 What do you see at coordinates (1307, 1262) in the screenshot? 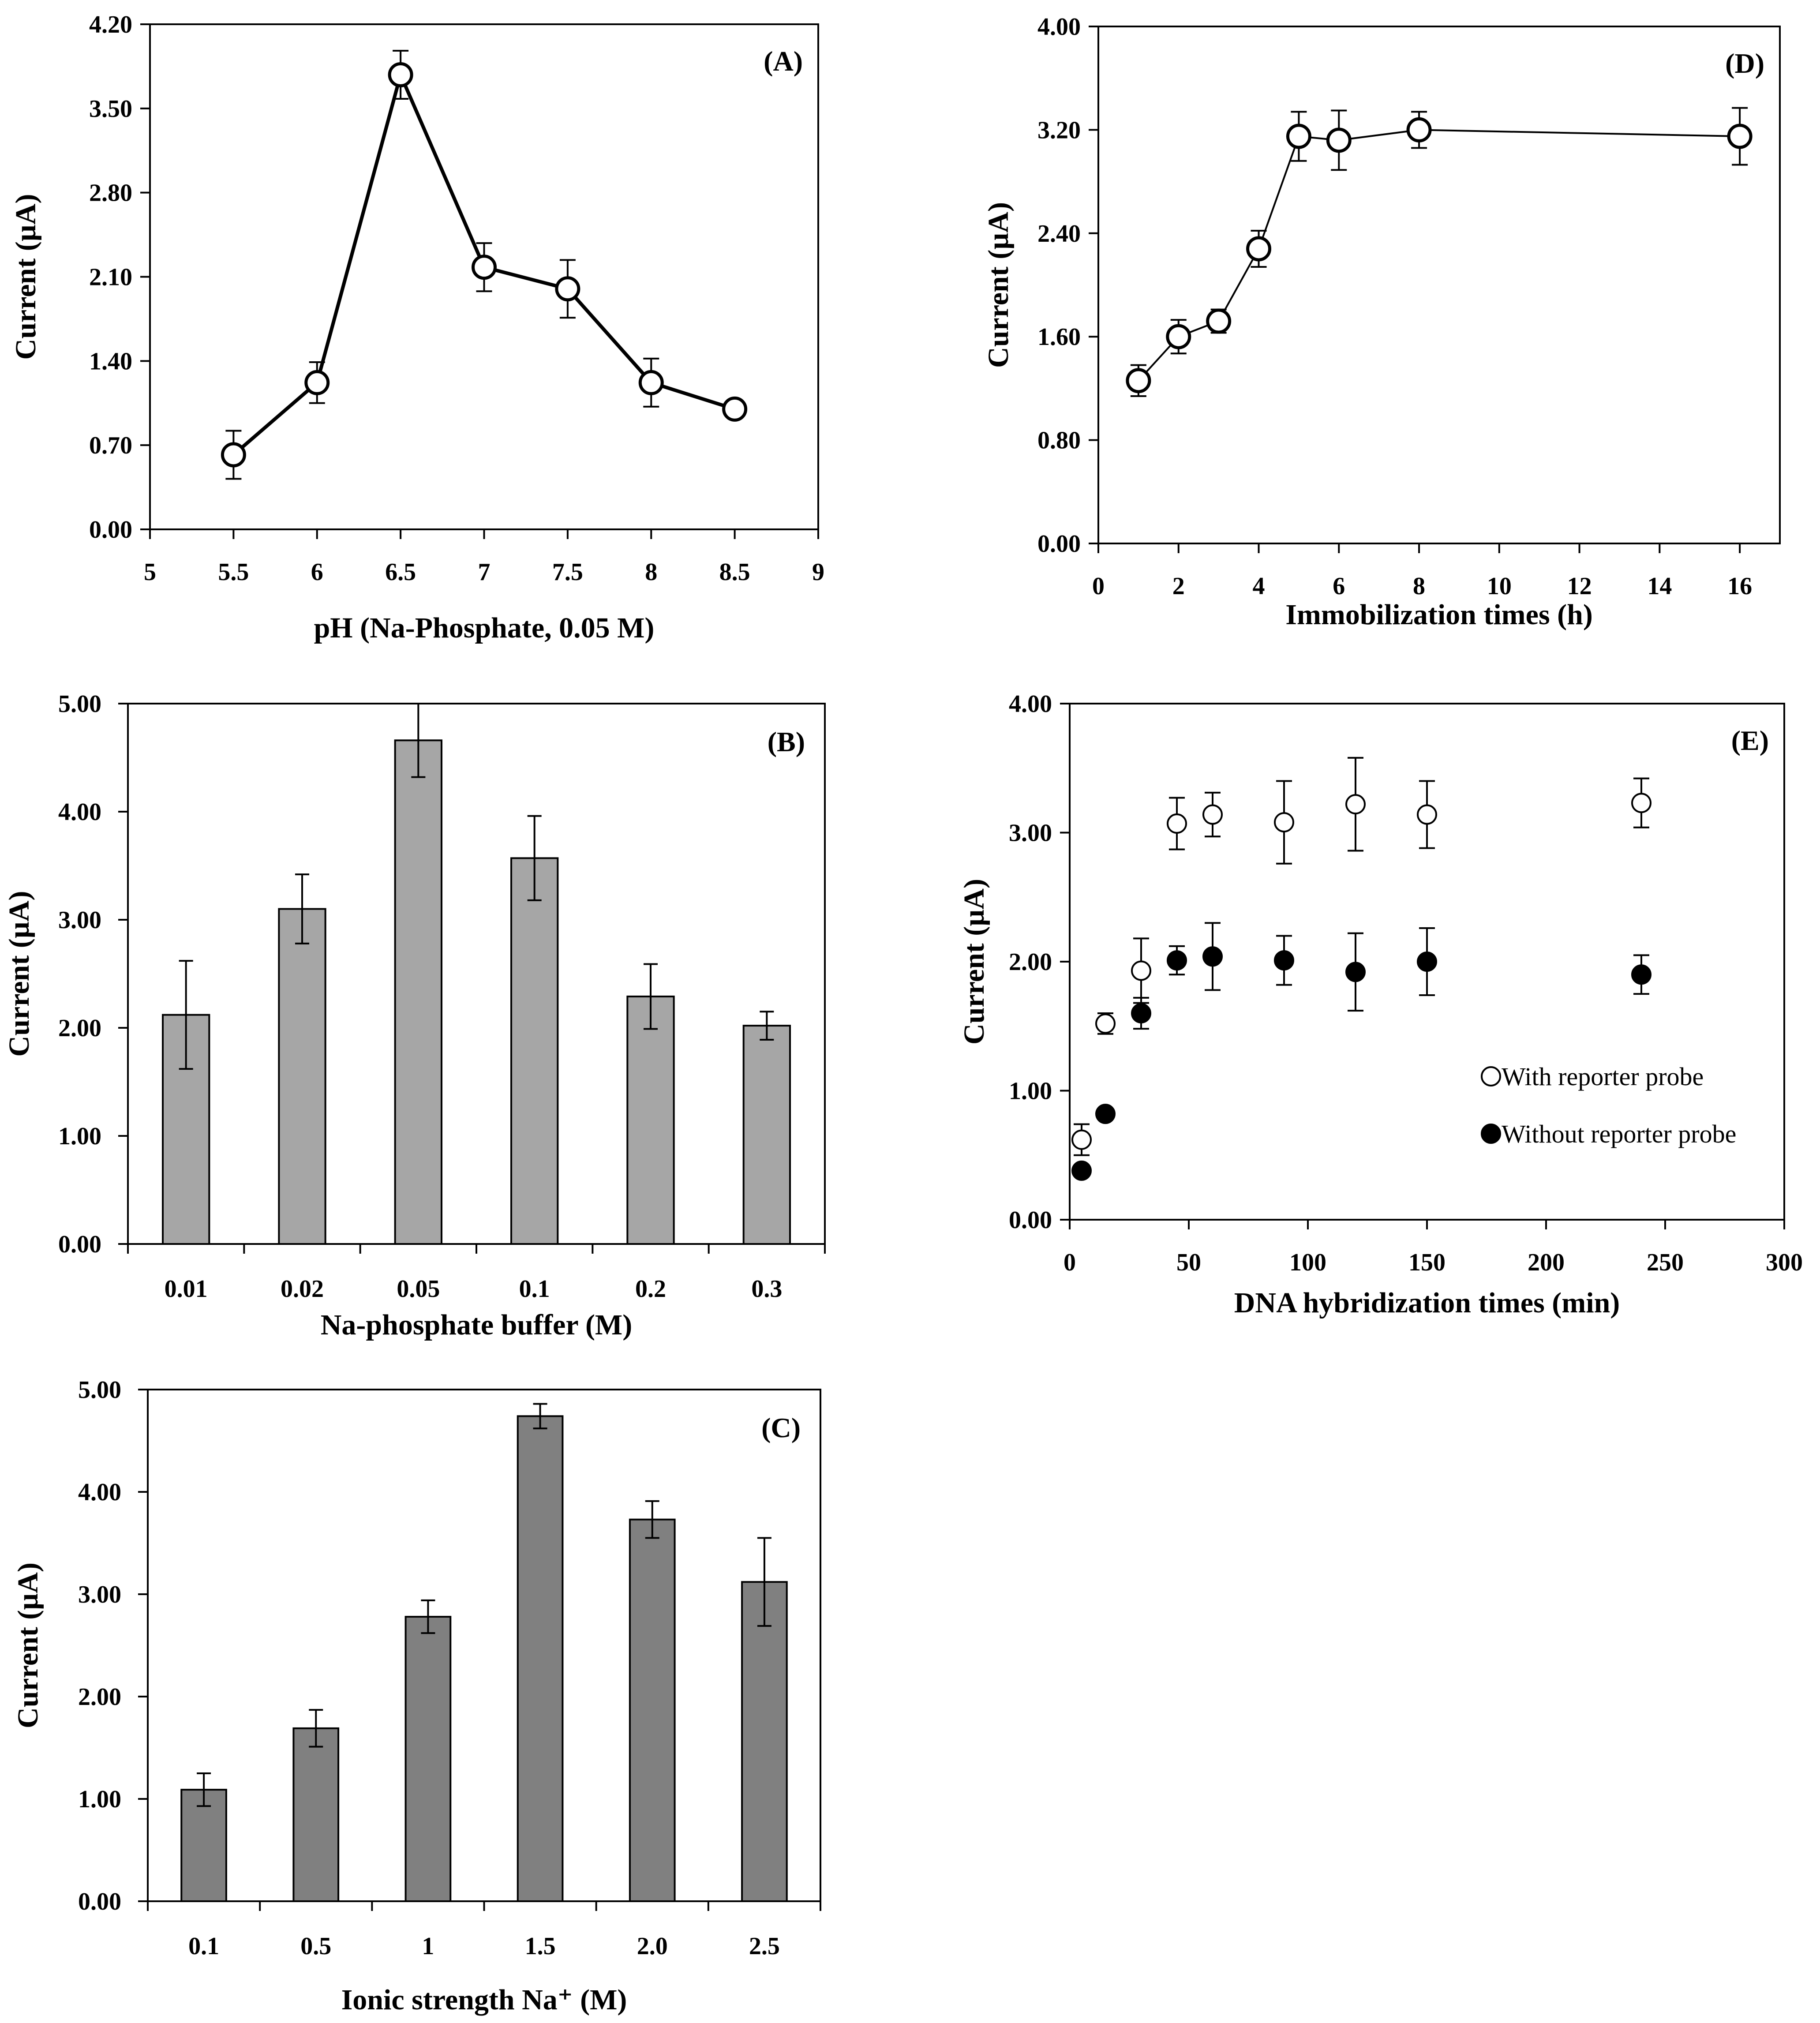
I see `x-tick-label: 100` at bounding box center [1307, 1262].